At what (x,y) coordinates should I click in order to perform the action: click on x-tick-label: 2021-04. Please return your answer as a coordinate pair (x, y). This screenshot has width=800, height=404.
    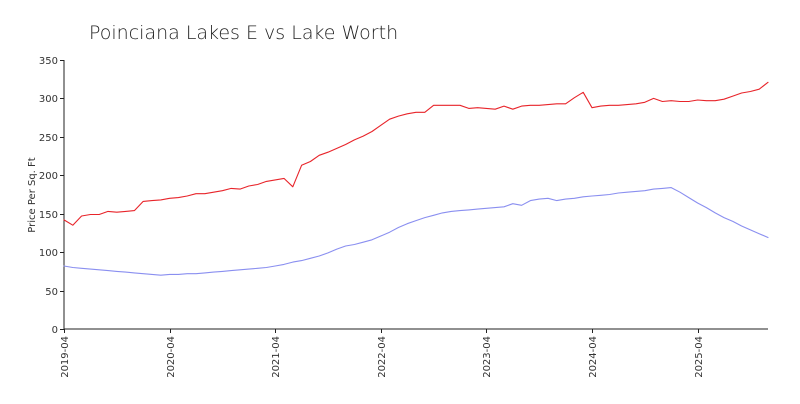
    Looking at the image, I should click on (276, 357).